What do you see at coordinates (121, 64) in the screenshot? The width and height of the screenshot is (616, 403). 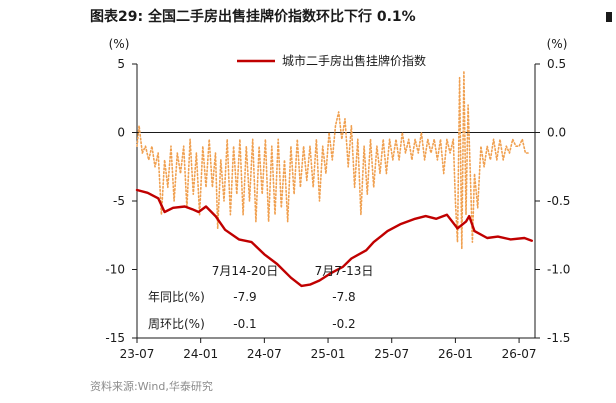 I see `left-tick-label: 5` at bounding box center [121, 64].